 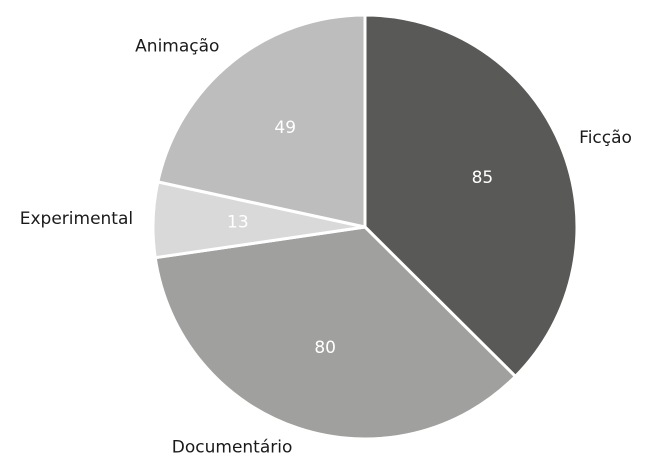 What do you see at coordinates (177, 46) in the screenshot?
I see `category-label-animacao: Animação` at bounding box center [177, 46].